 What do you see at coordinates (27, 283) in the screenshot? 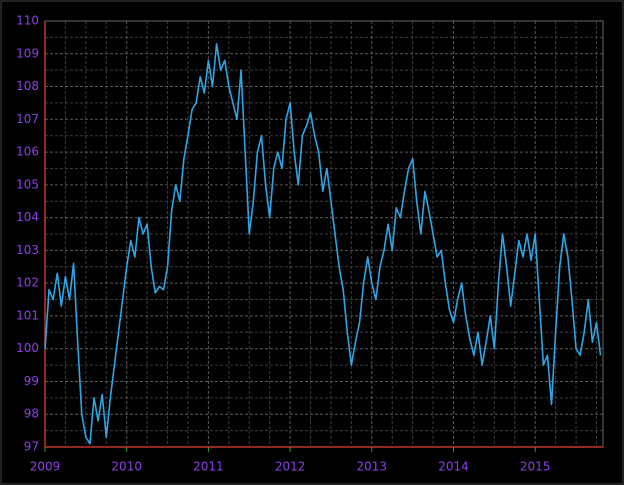
I see `y-tick-label: 102` at bounding box center [27, 283].